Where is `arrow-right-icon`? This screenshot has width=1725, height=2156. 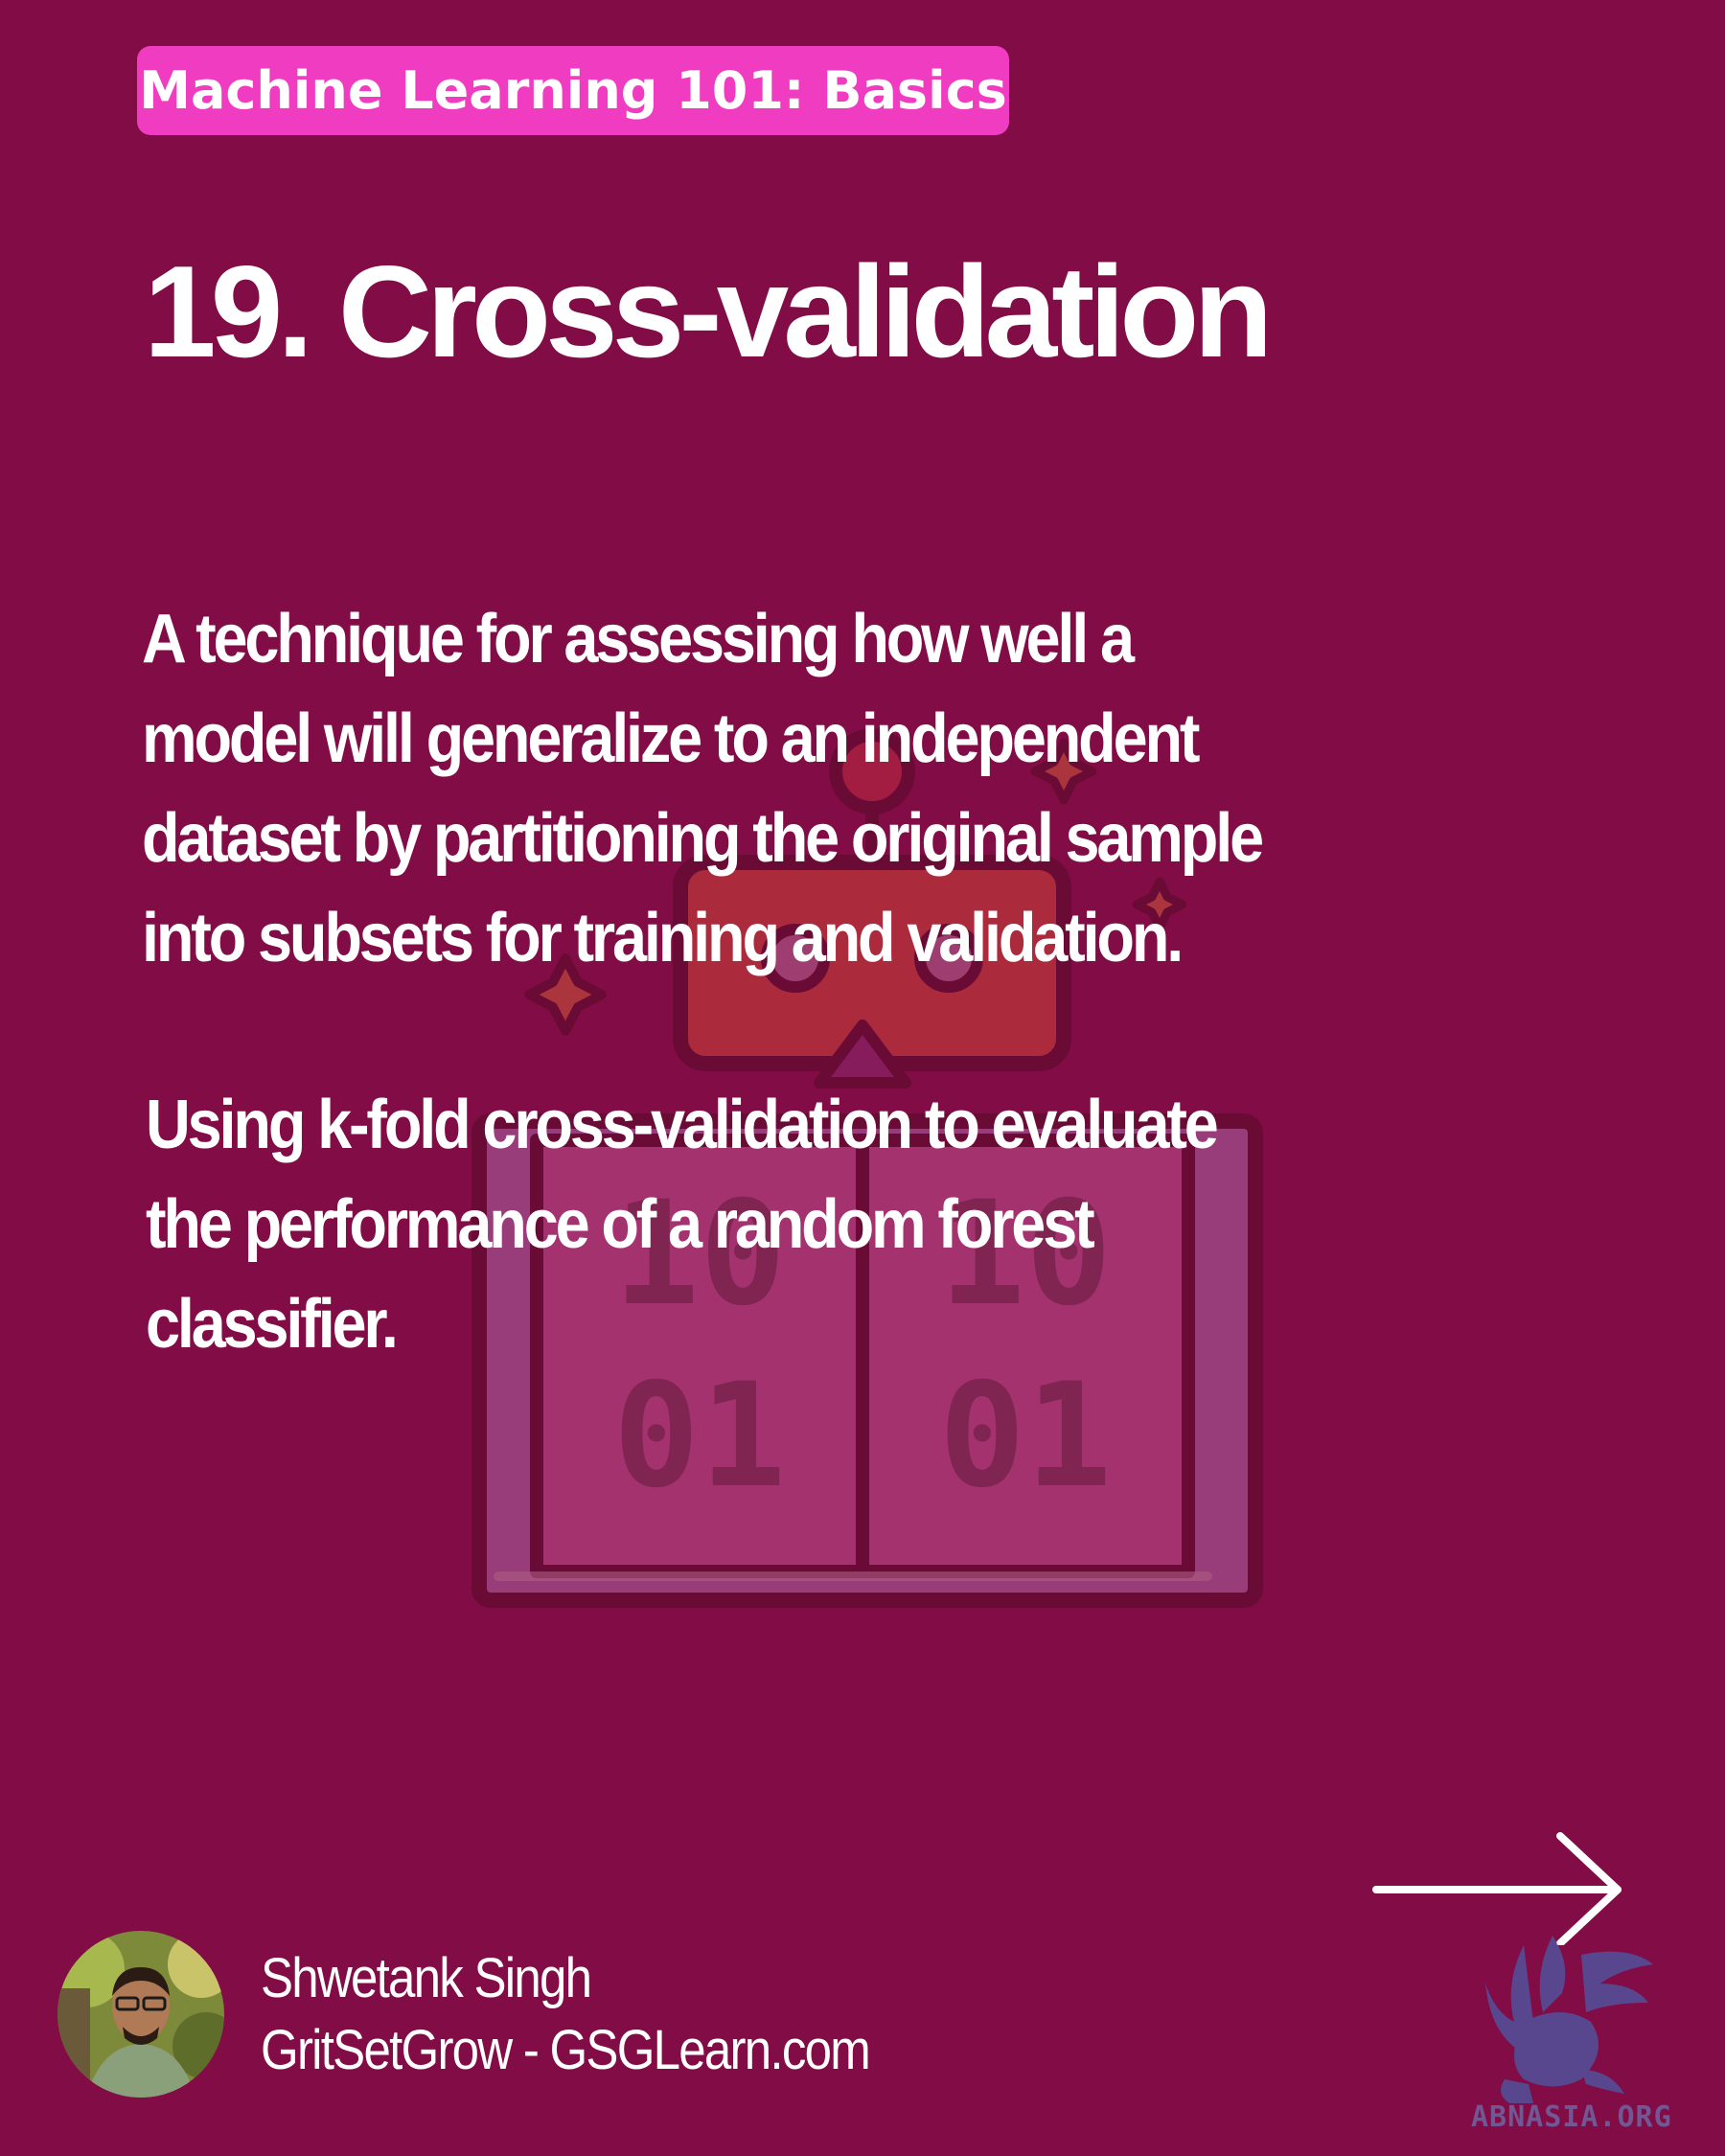 arrow-right-icon is located at coordinates (1499, 1887).